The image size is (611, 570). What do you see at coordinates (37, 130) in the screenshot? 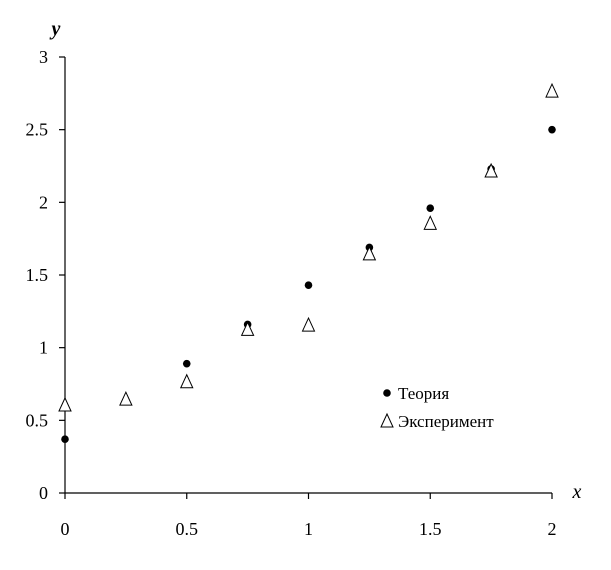
I see `y-tick-label: 2.5` at bounding box center [37, 130].